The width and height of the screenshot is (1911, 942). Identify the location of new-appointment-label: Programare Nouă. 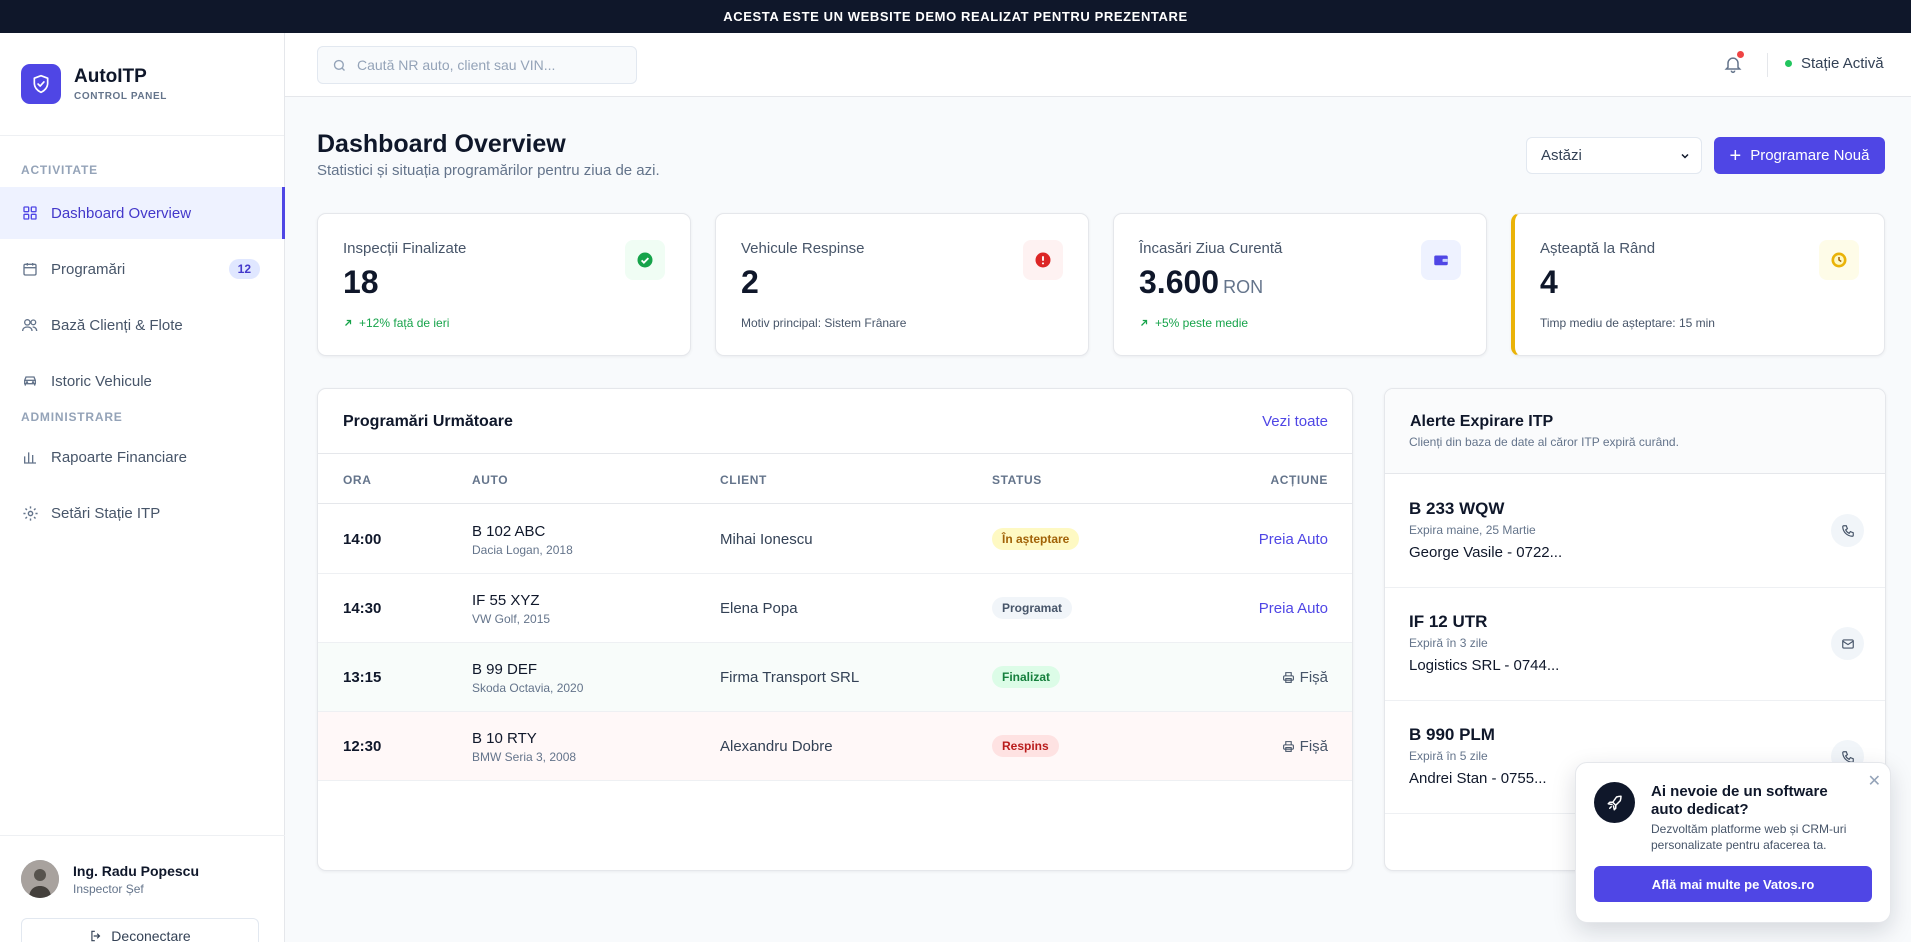
(1810, 155).